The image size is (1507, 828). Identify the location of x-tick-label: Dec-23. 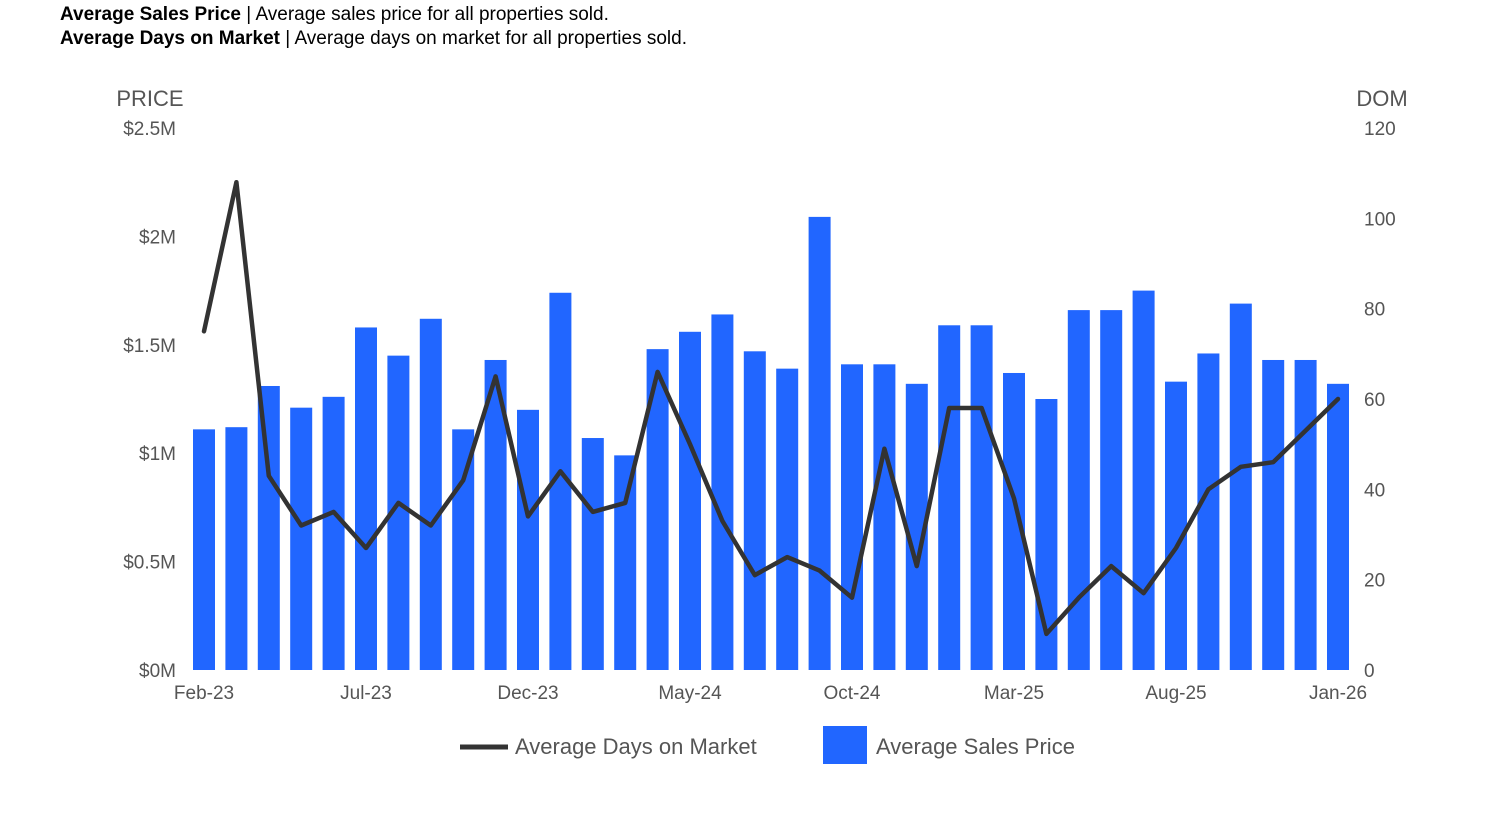
(527, 693).